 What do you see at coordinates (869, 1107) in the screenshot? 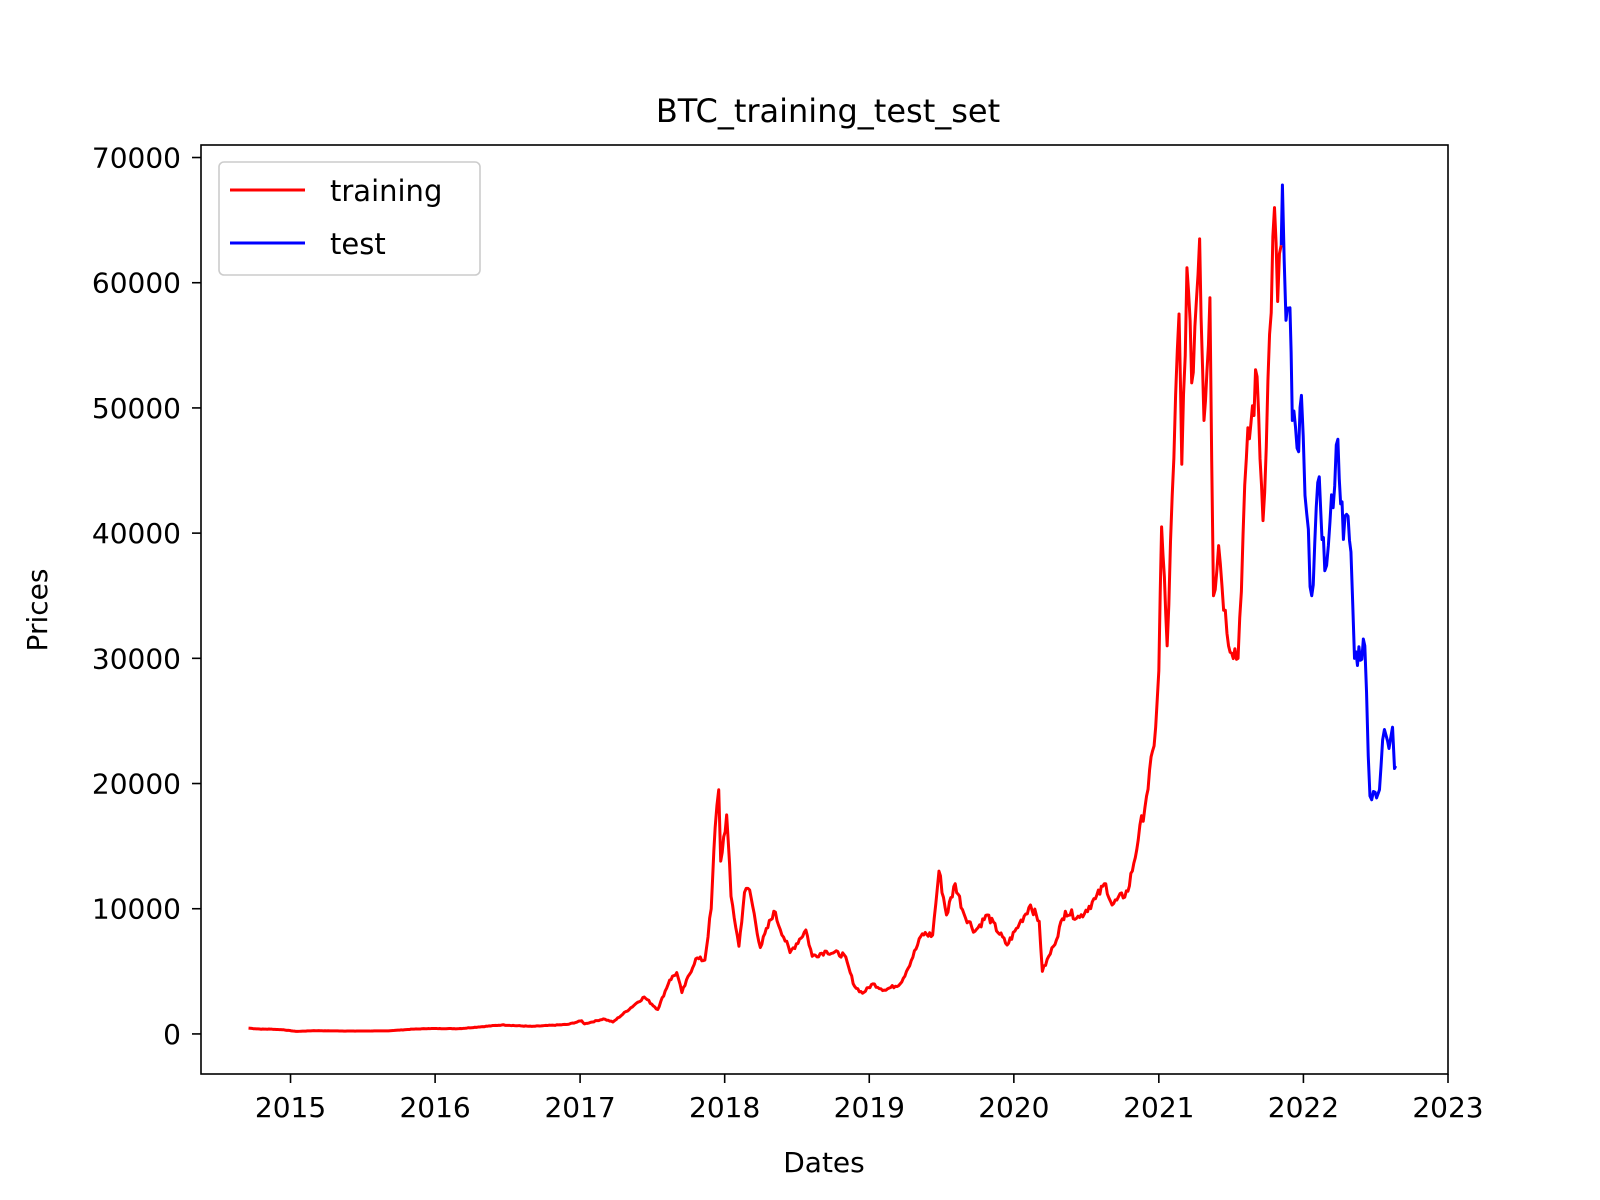
I see `x-tick-label-2019: 2019` at bounding box center [869, 1107].